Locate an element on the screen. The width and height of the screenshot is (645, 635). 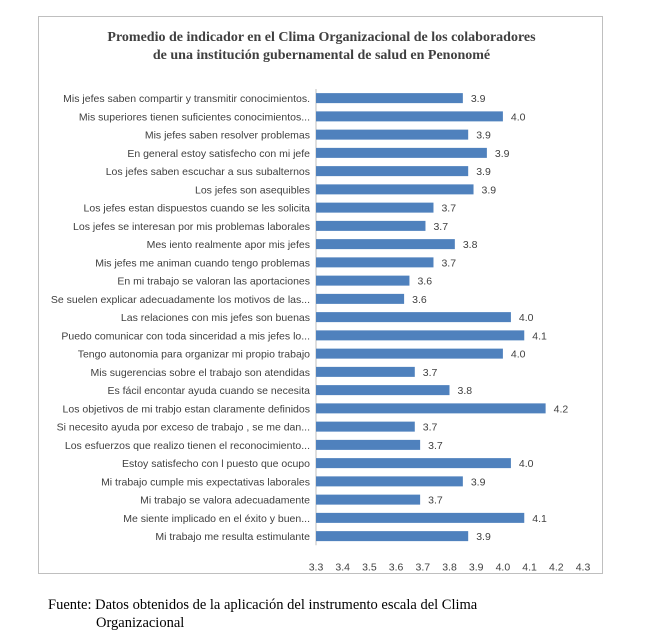
category-label: Mis jefes saben resolver problemas is located at coordinates (227, 136).